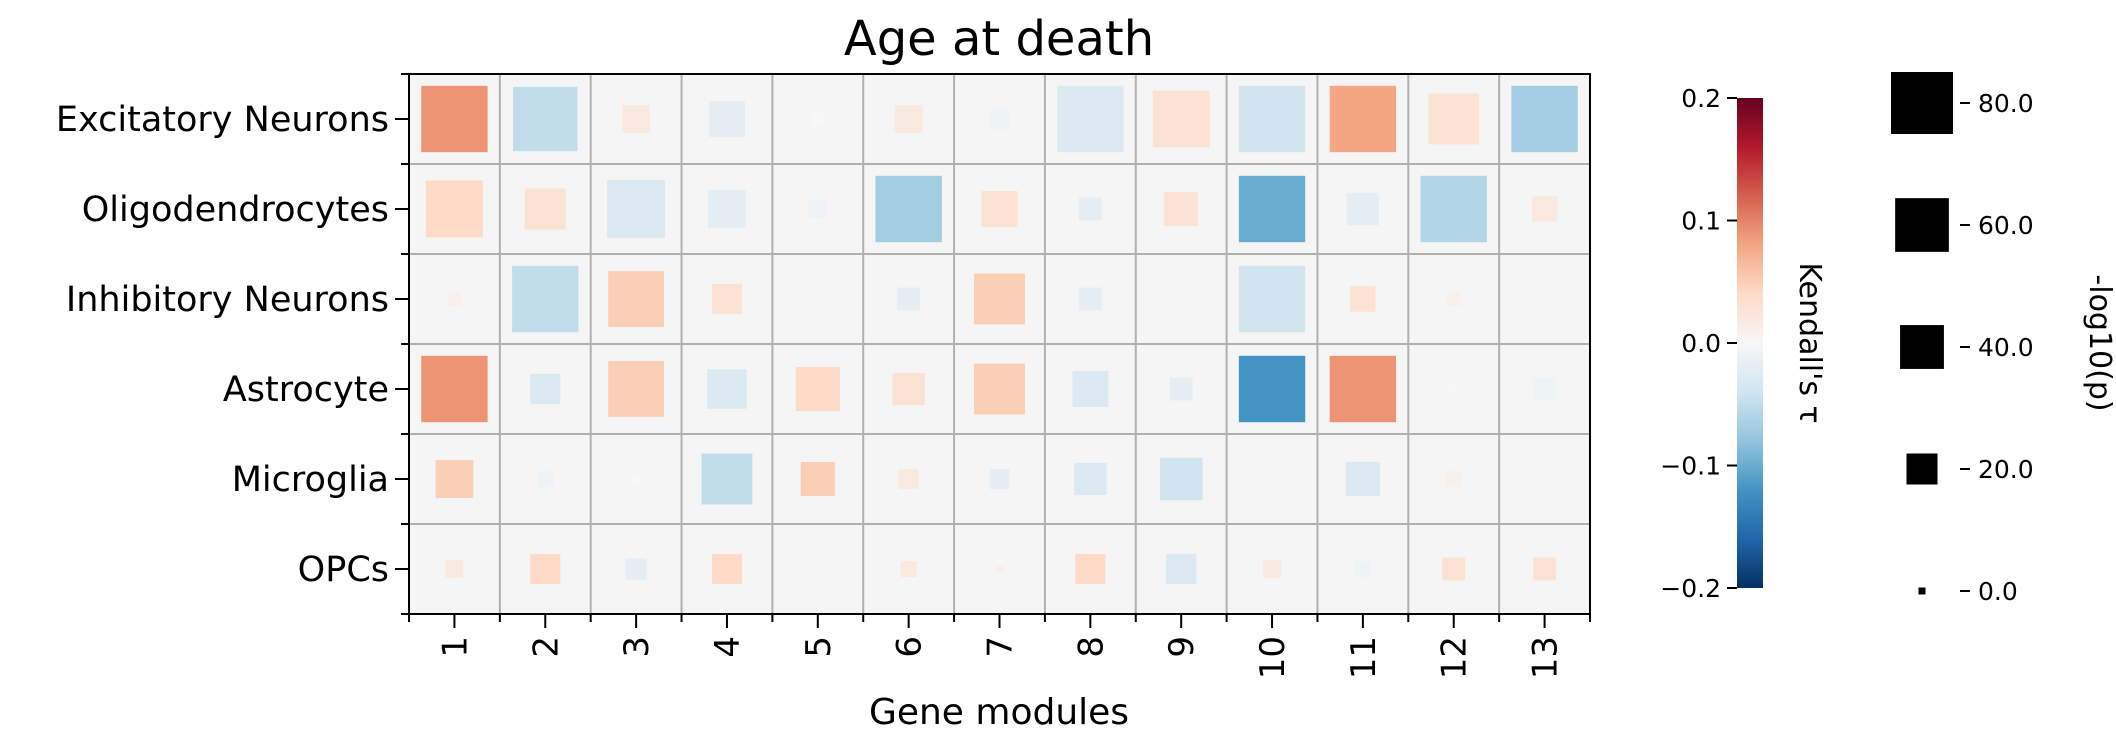 Image resolution: width=2116 pixels, height=751 pixels. I want to click on x-tick-label: 13, so click(1546, 657).